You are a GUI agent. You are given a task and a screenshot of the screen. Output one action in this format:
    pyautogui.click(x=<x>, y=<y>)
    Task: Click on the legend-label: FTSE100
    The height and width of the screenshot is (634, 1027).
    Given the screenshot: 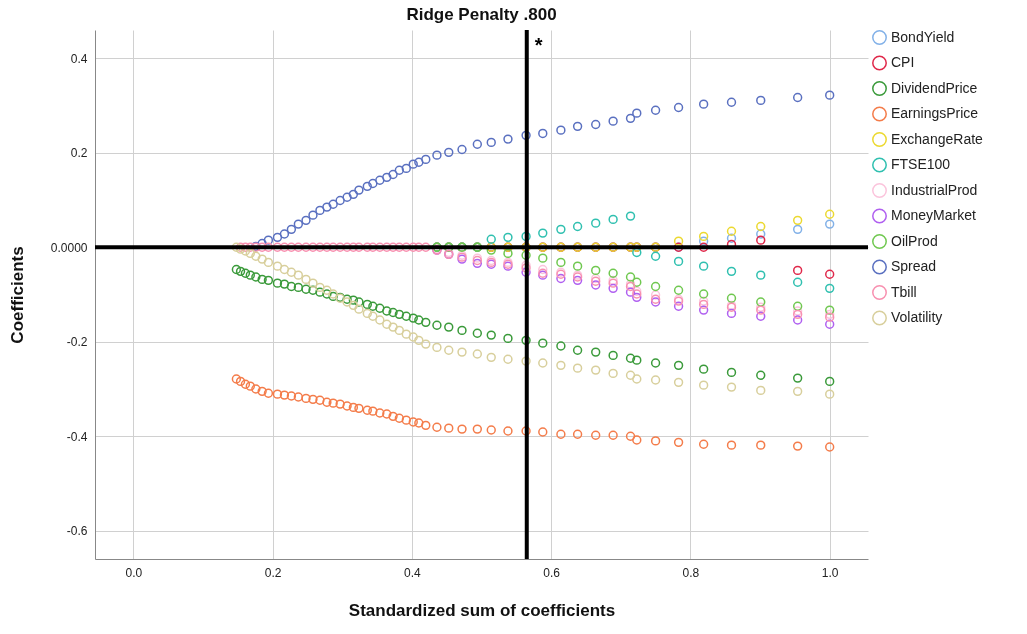 What is the action you would take?
    pyautogui.click(x=921, y=164)
    